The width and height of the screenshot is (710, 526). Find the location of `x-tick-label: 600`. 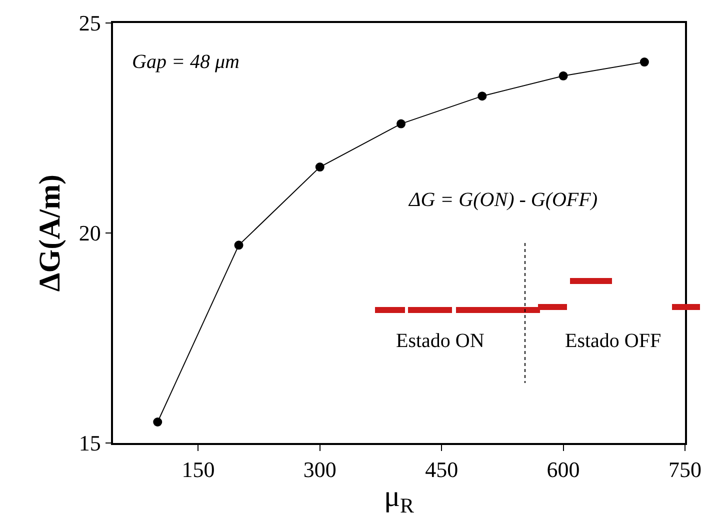

x-tick-label: 600 is located at coordinates (563, 469).